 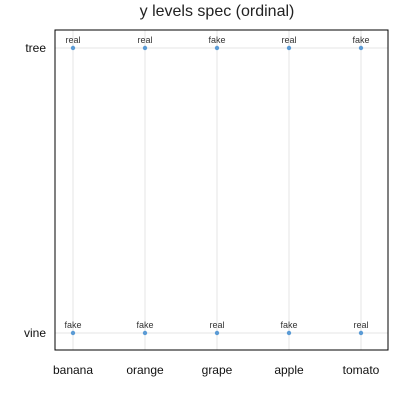 I want to click on y-tick-label: vine, so click(x=35, y=333).